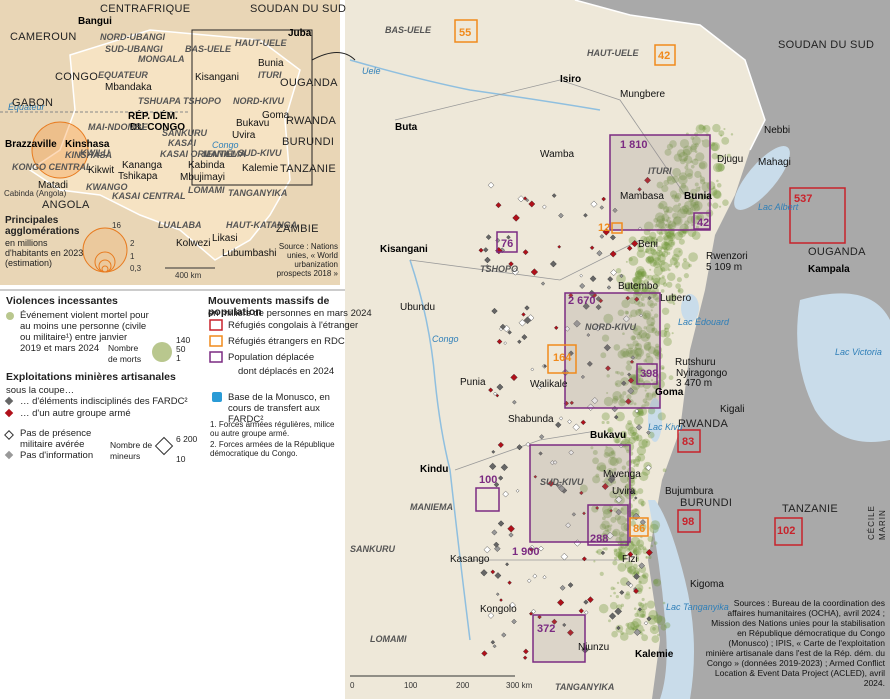  Describe the element at coordinates (185, 133) in the screenshot. I see `inset-label: SANKURU` at that location.